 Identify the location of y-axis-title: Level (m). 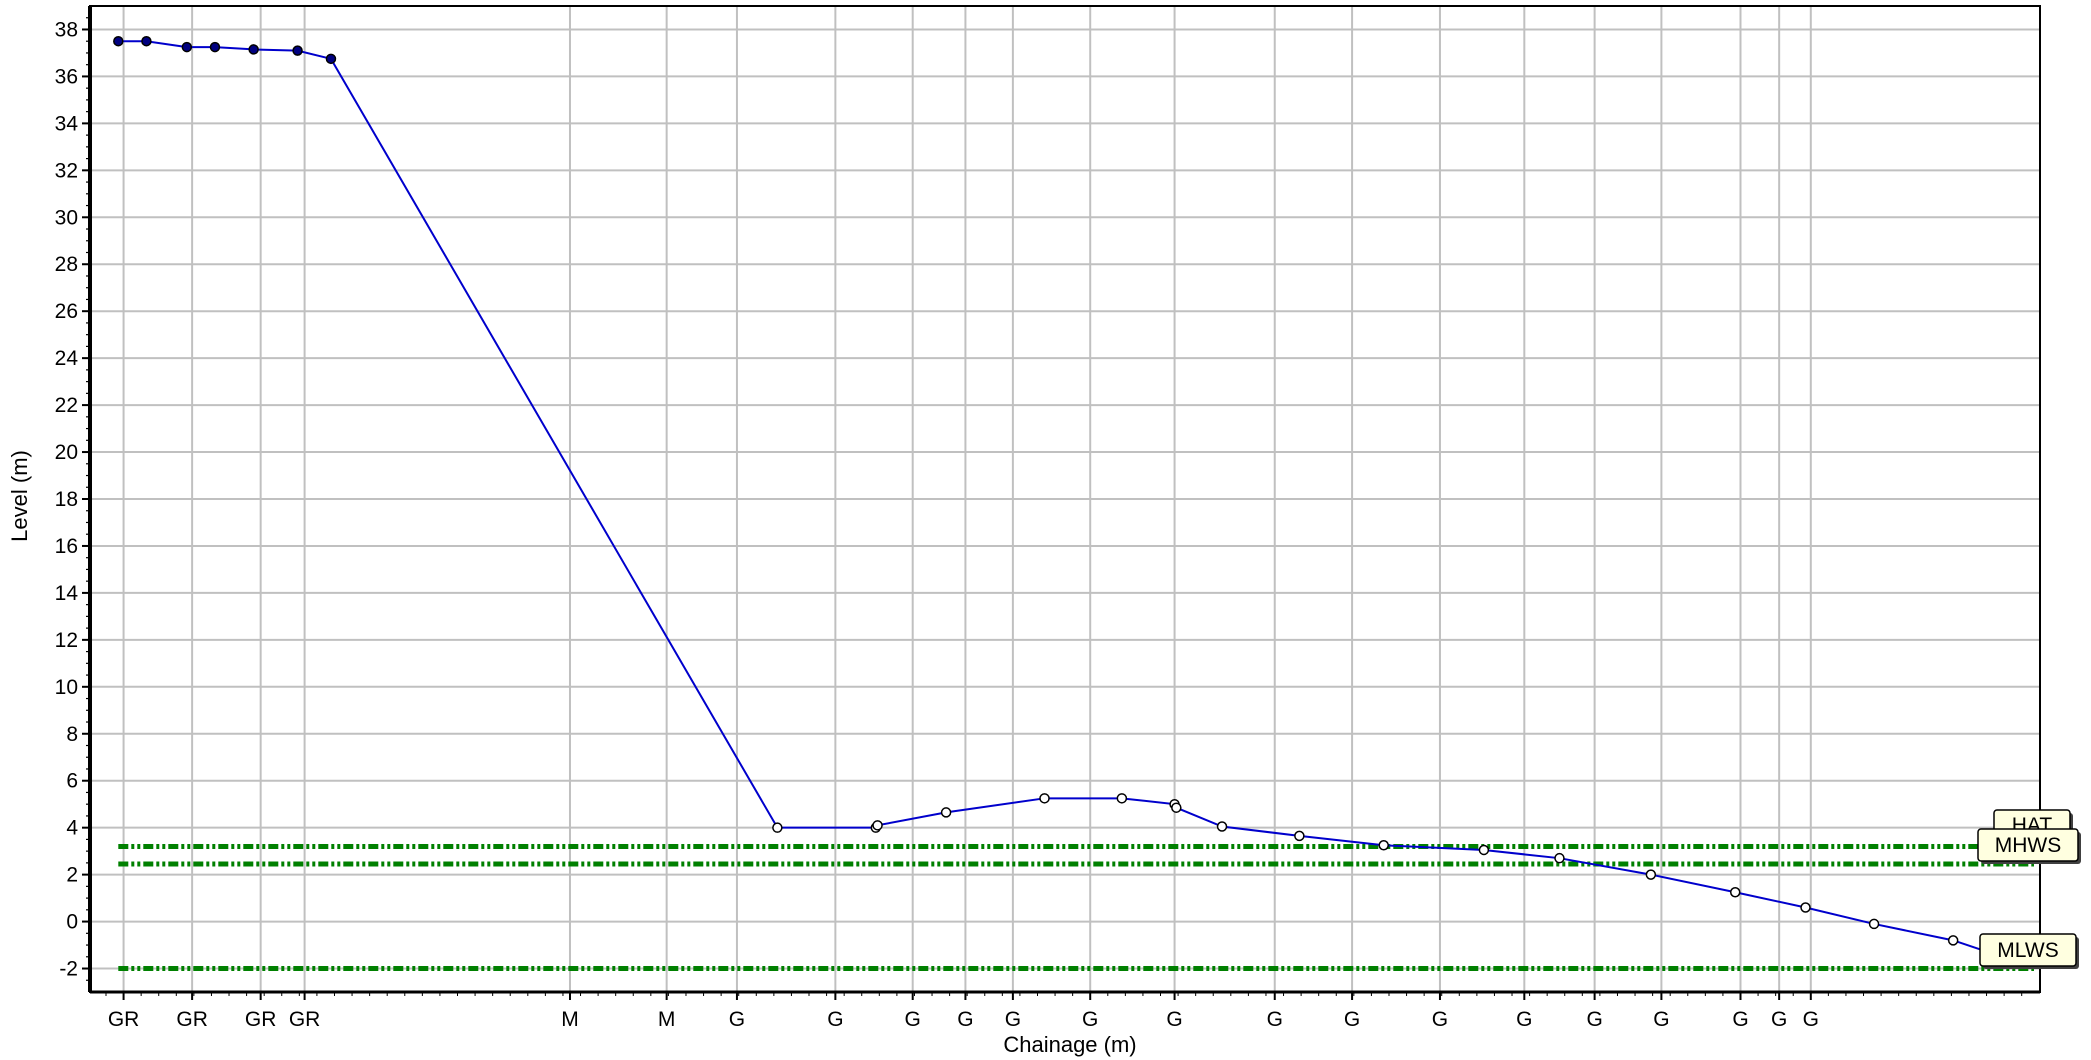
(19, 496).